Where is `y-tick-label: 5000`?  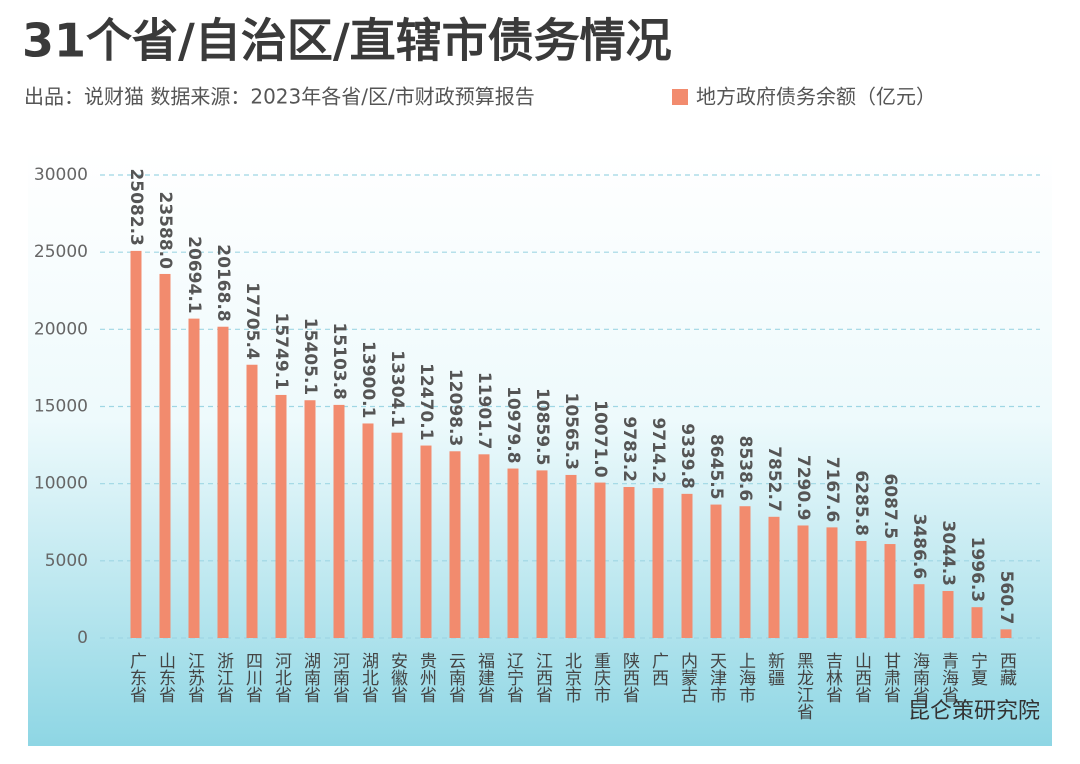
y-tick-label: 5000 is located at coordinates (66, 561).